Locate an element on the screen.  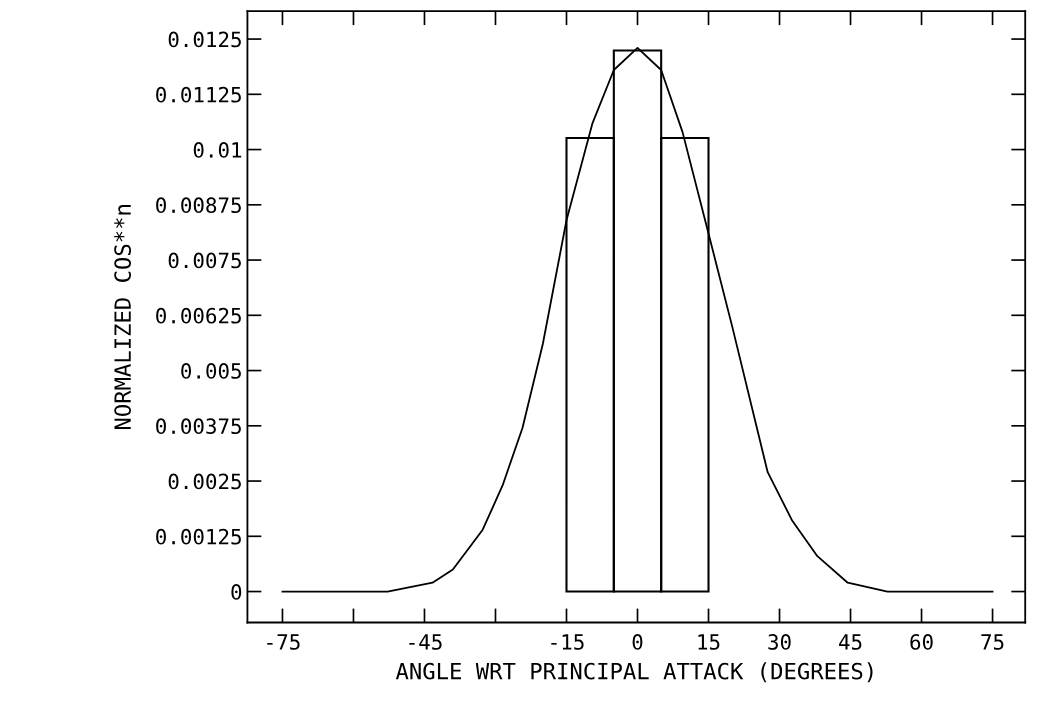
y-tick-label: 0.0075 is located at coordinates (204, 260).